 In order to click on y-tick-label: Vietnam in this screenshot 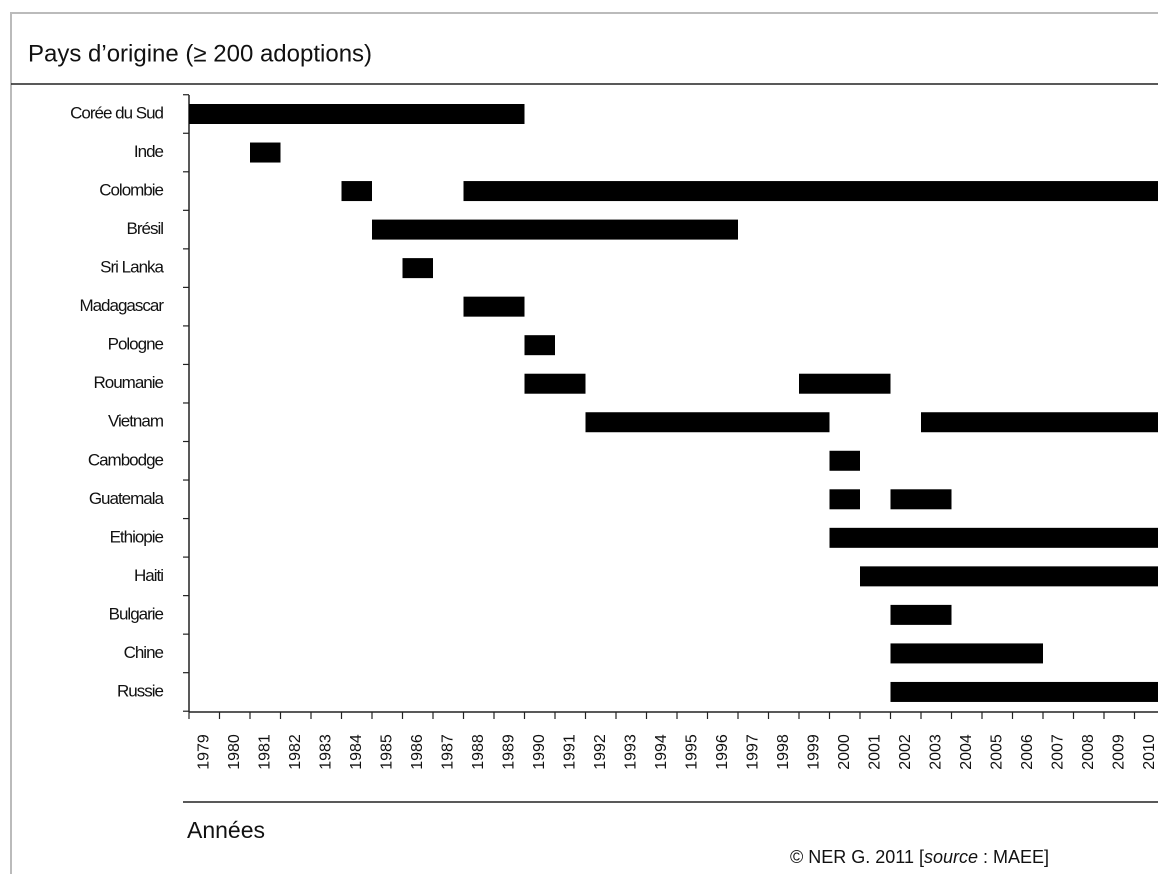, I will do `click(136, 421)`.